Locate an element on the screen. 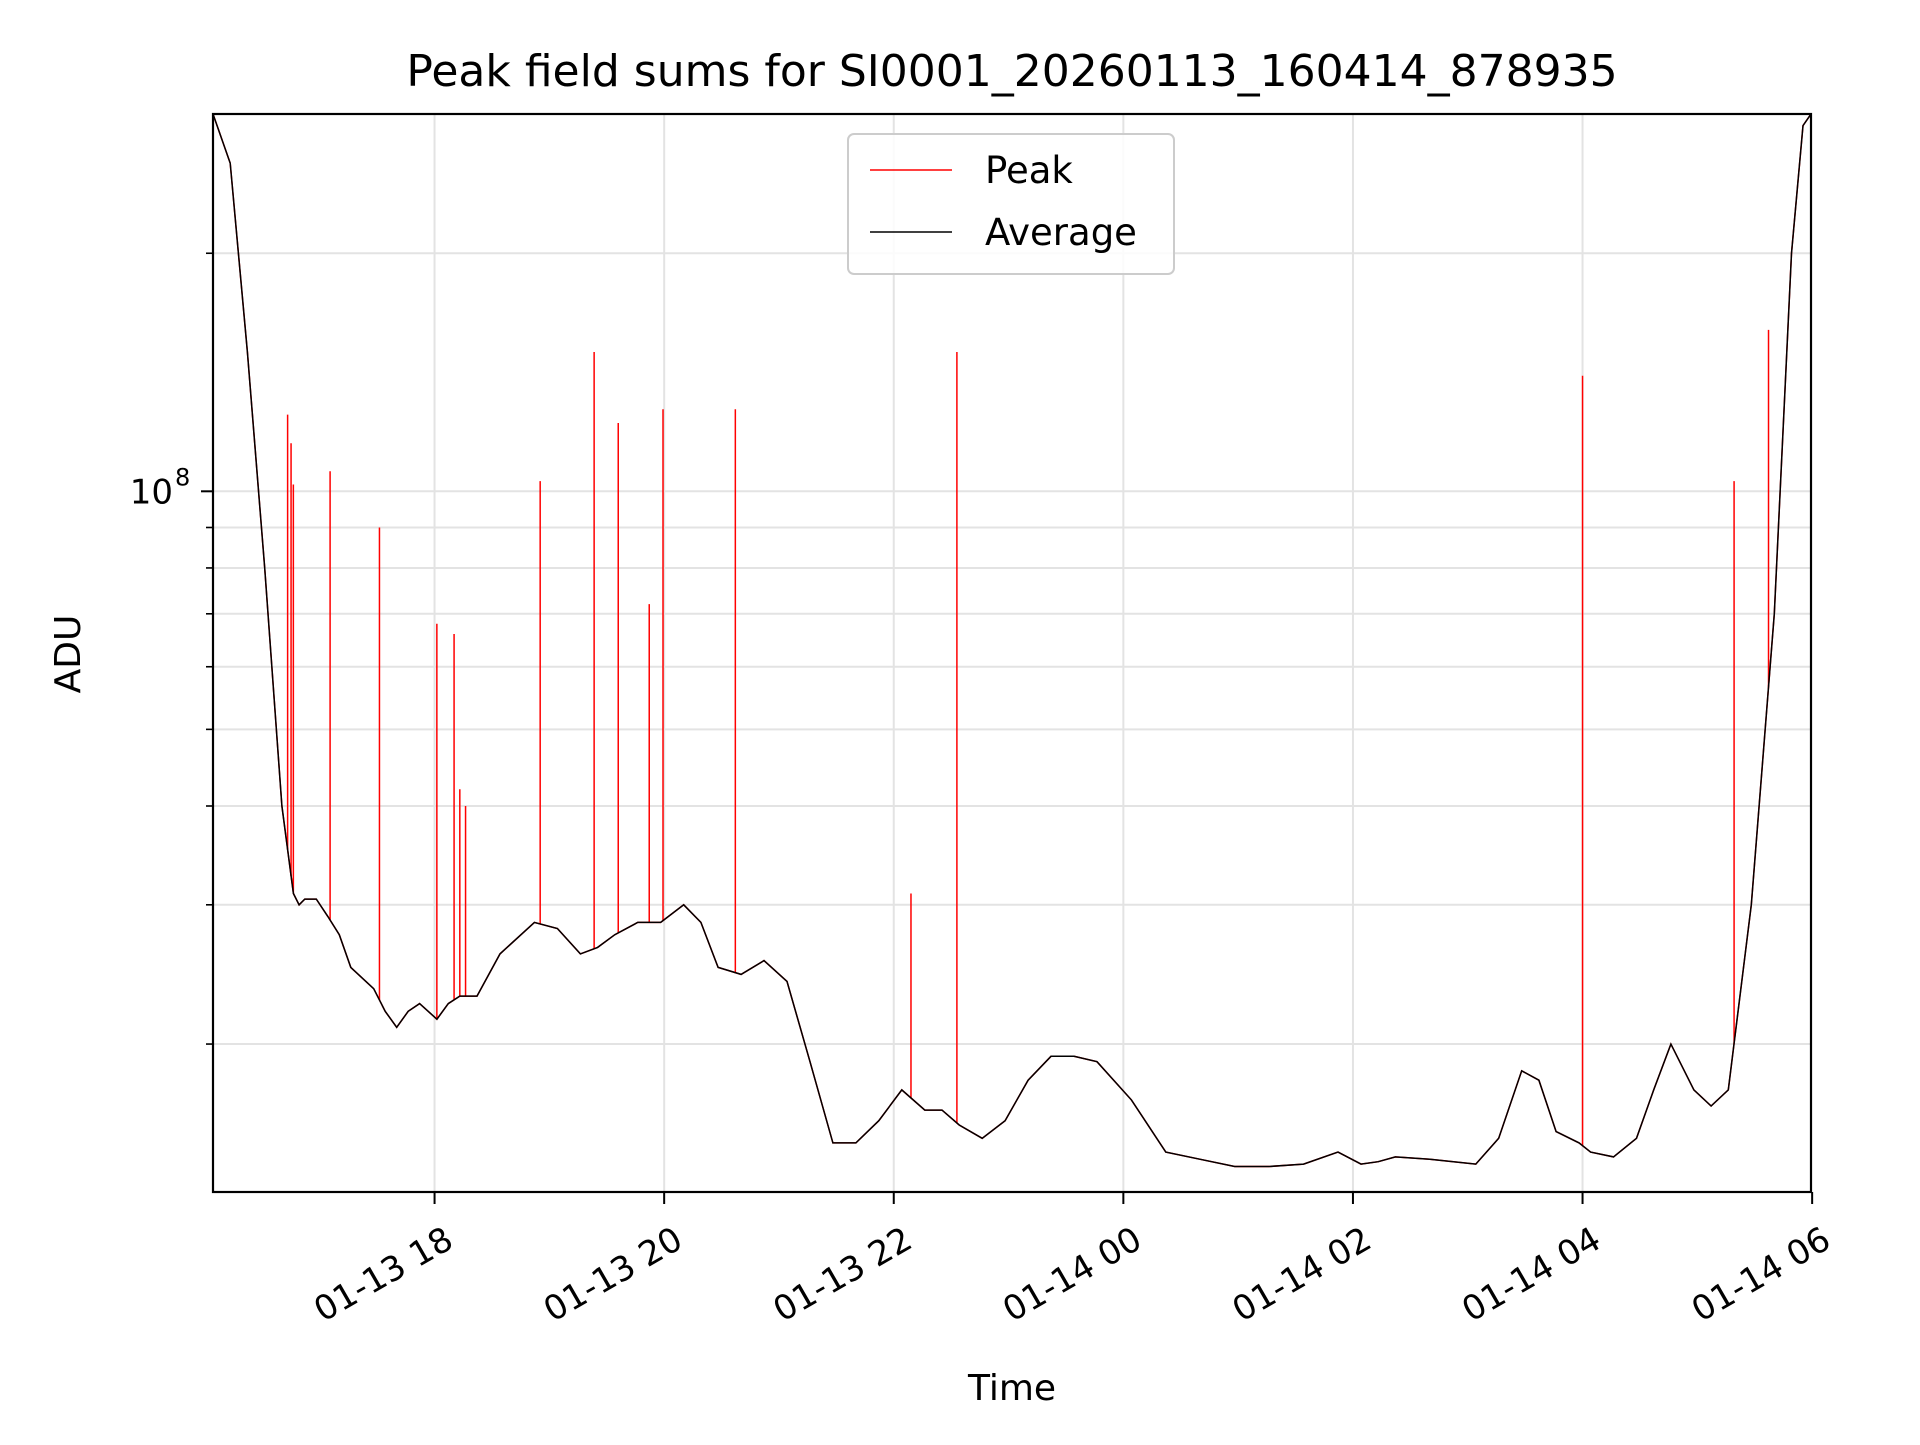  legend-label-peak: Peak is located at coordinates (1029, 170).